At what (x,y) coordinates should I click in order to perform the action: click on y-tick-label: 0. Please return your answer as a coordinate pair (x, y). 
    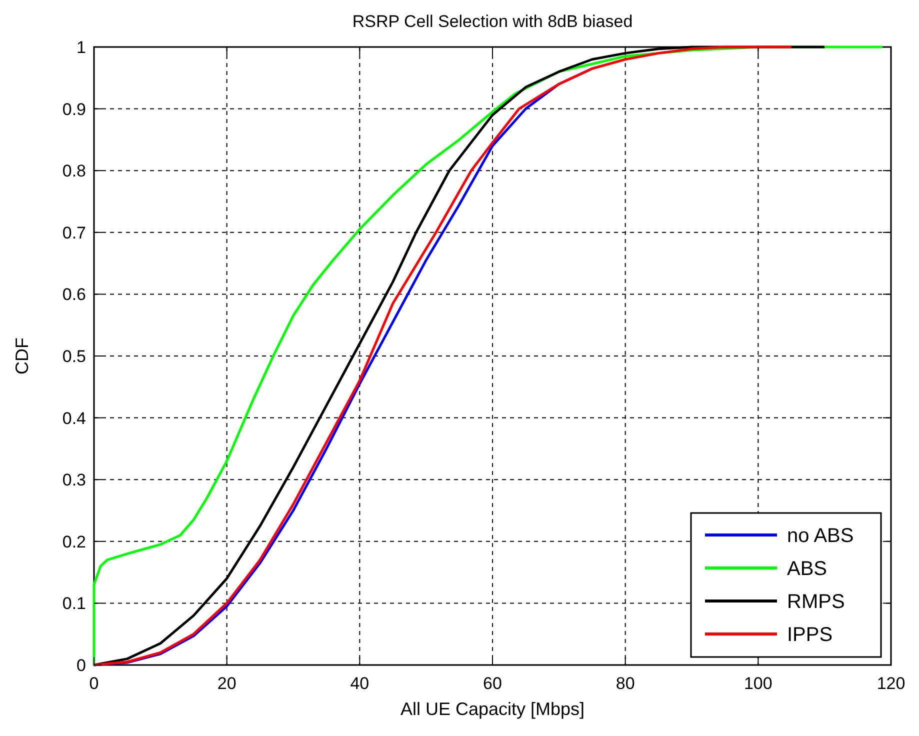
    Looking at the image, I should click on (81, 665).